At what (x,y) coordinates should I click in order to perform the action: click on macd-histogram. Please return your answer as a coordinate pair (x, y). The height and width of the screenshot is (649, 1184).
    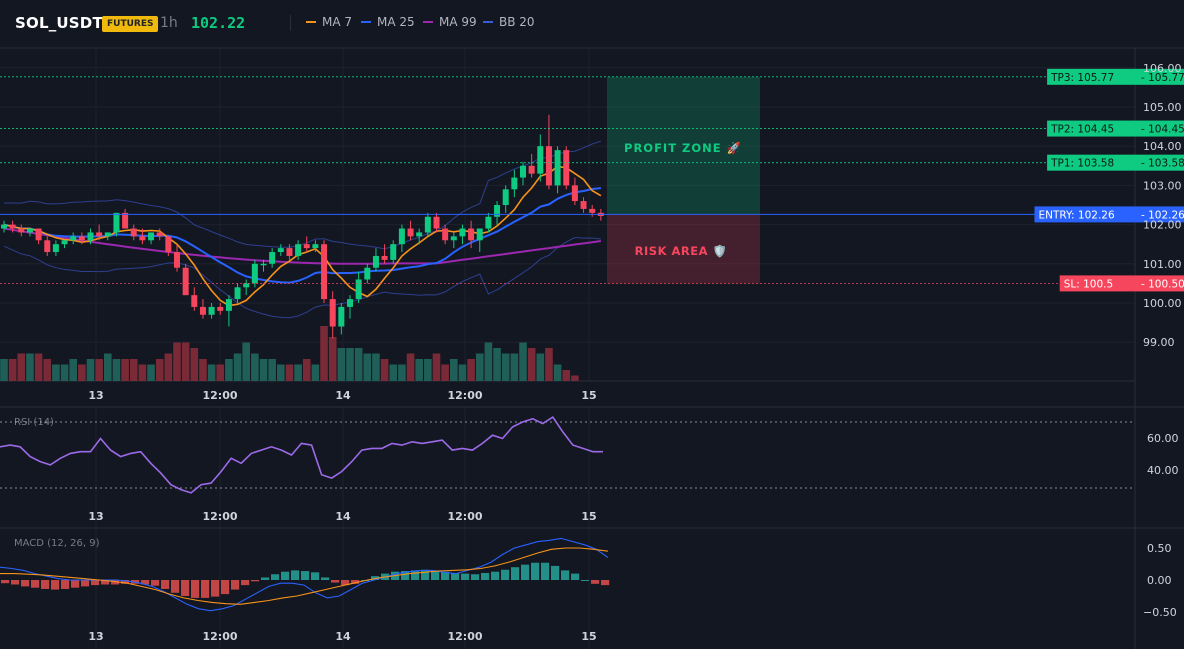
    Looking at the image, I should click on (305, 580).